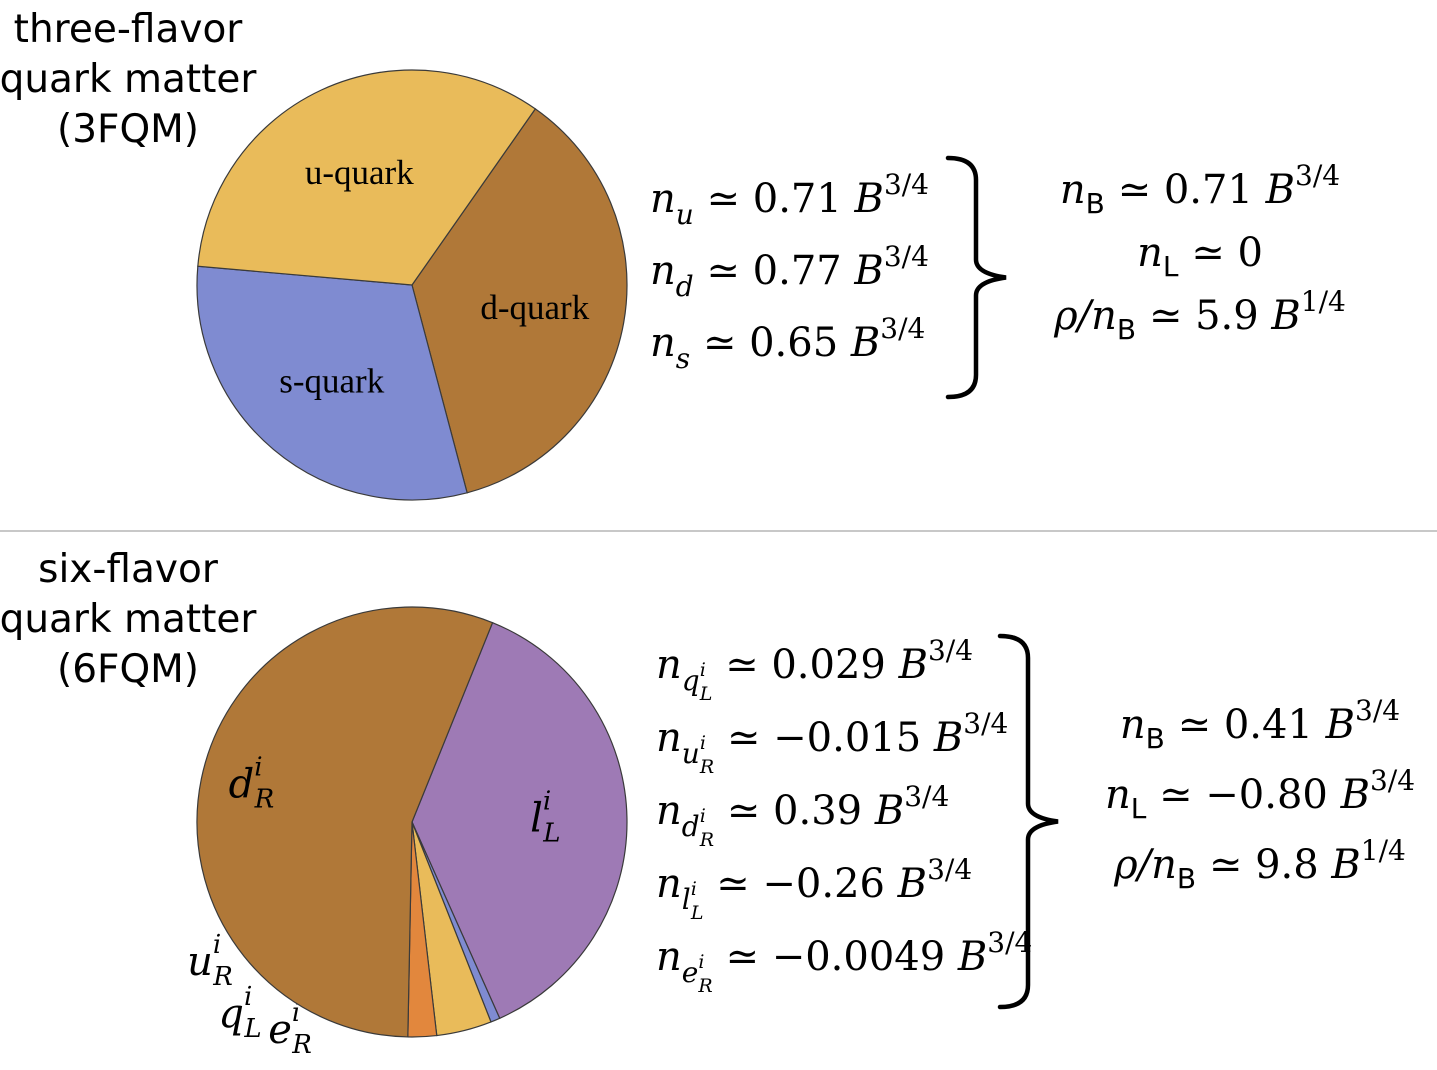 The height and width of the screenshot is (1070, 1437). What do you see at coordinates (1266, 795) in the screenshot?
I see `eq-value: −0.80` at bounding box center [1266, 795].